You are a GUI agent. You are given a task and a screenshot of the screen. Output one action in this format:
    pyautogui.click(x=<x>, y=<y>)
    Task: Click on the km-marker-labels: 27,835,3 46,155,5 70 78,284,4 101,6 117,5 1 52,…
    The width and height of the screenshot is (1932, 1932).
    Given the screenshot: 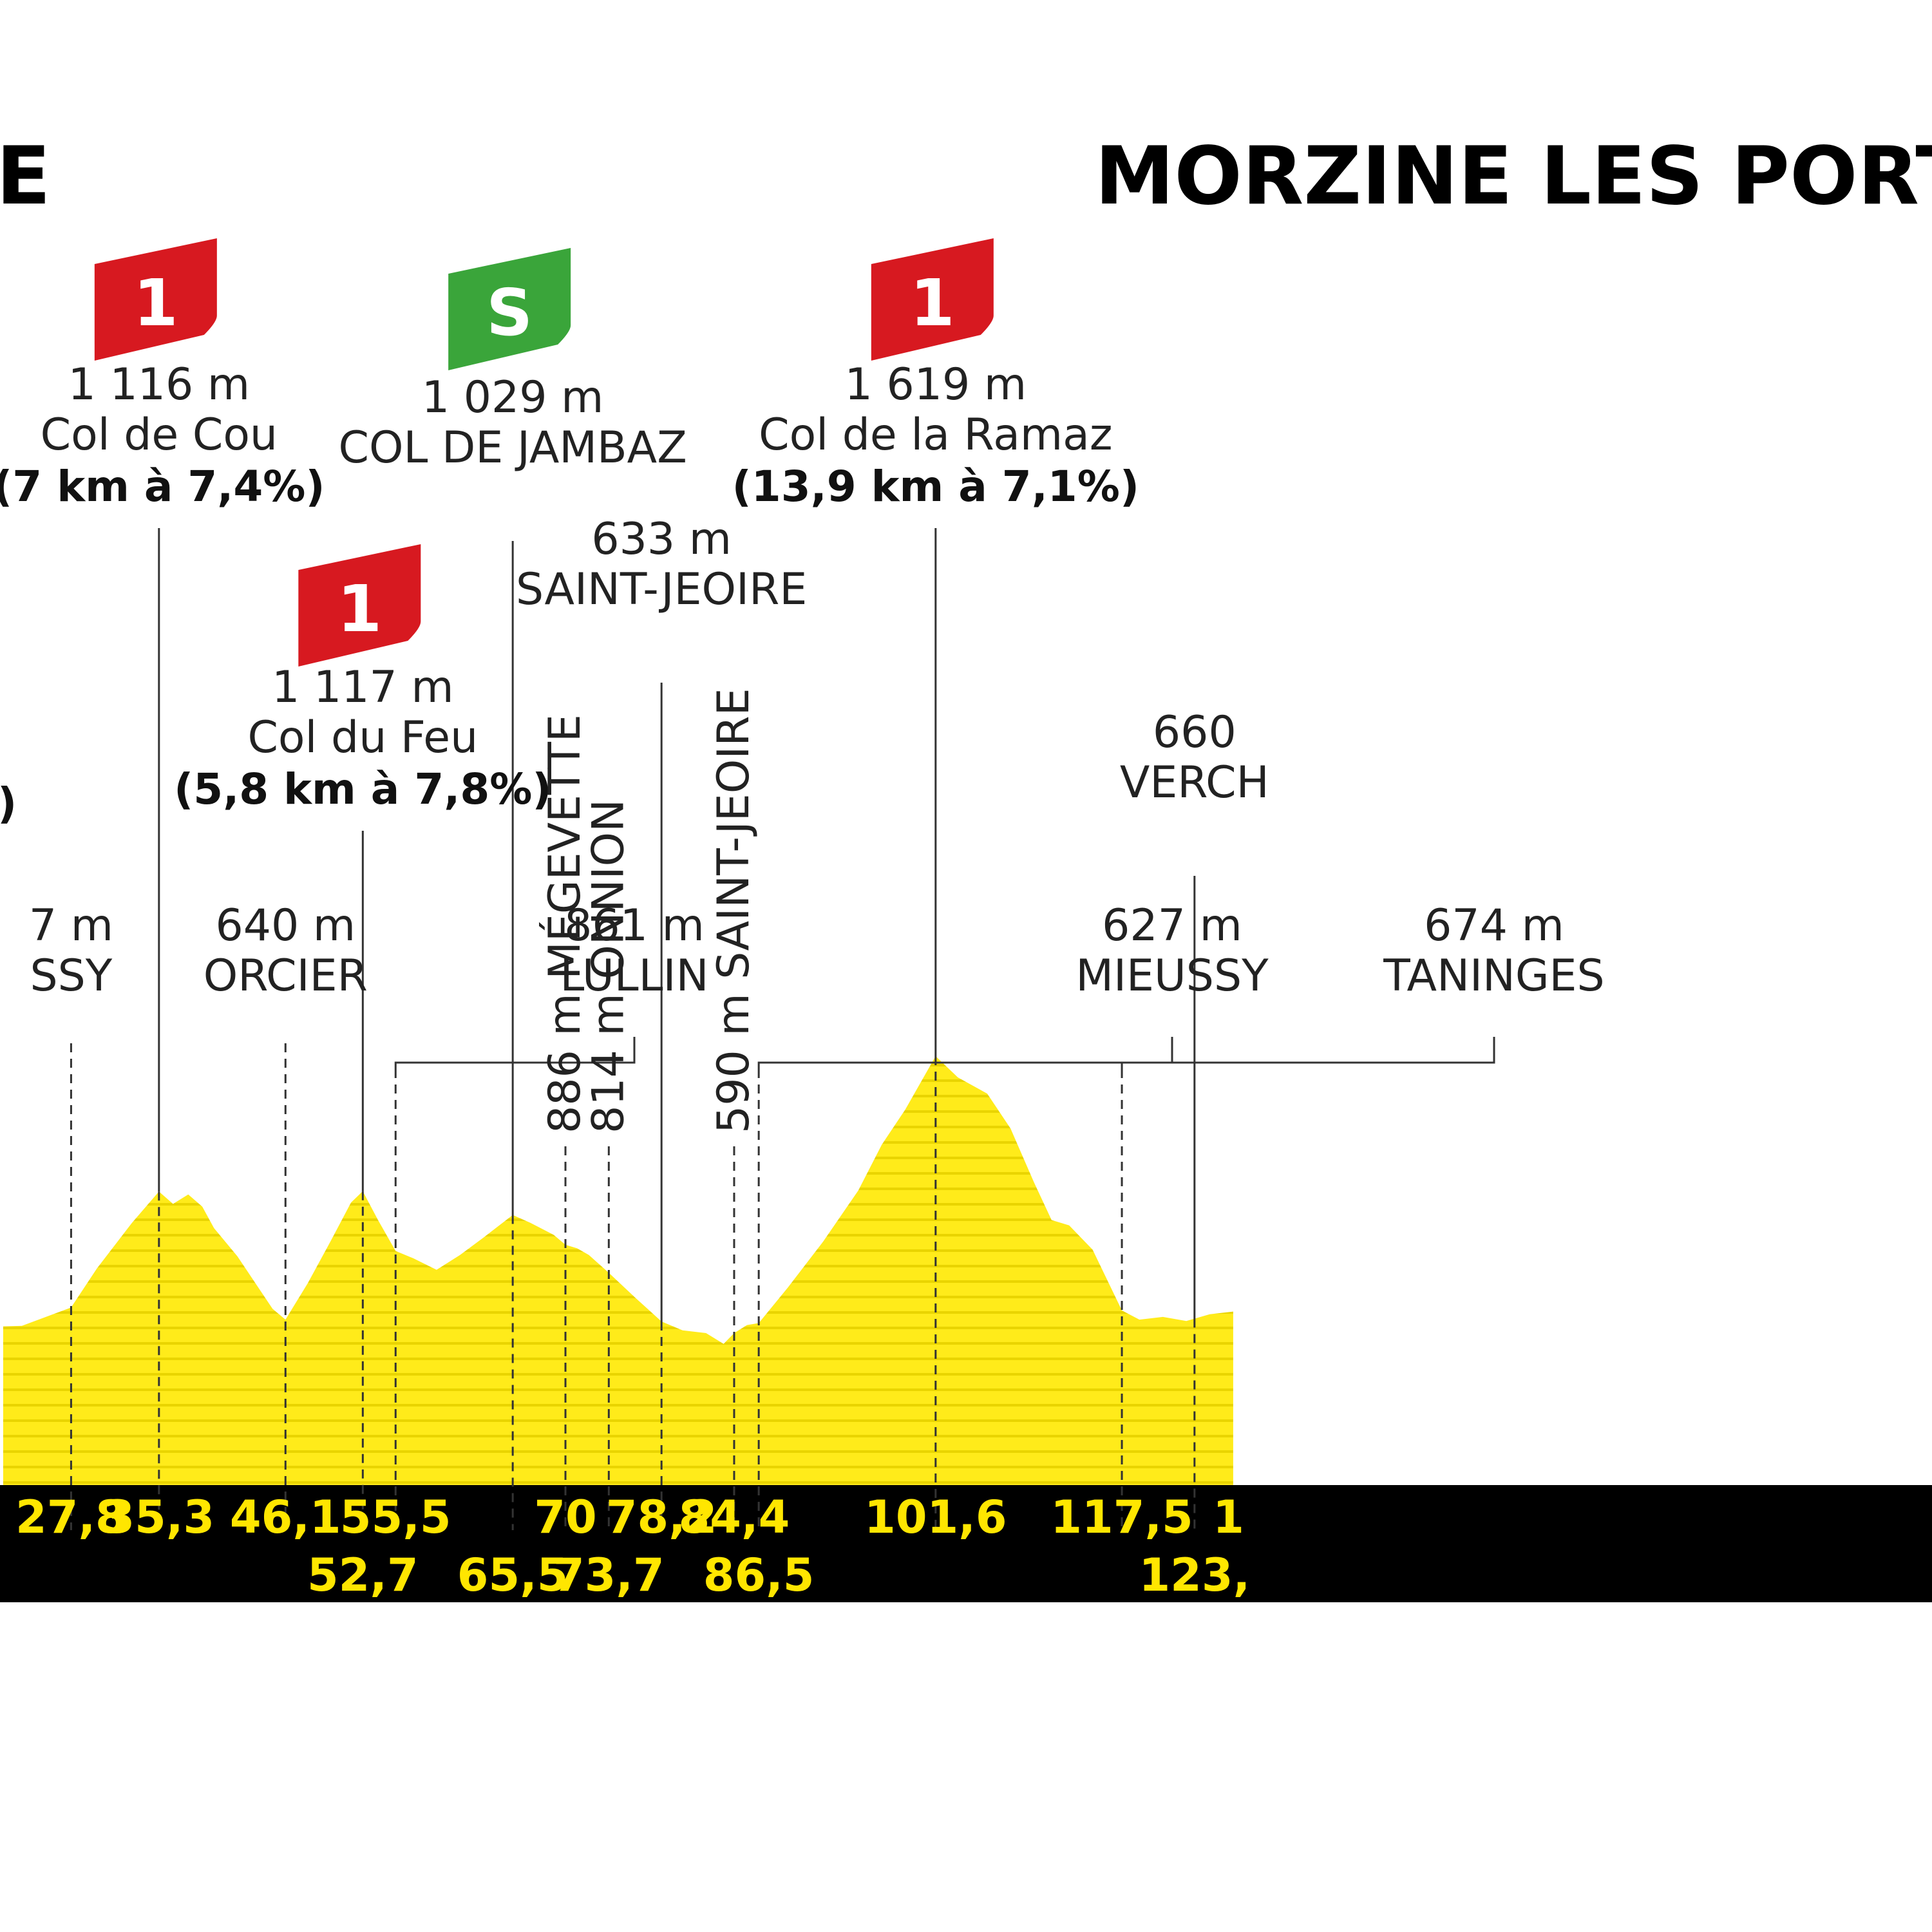 What is the action you would take?
    pyautogui.click(x=633, y=1546)
    